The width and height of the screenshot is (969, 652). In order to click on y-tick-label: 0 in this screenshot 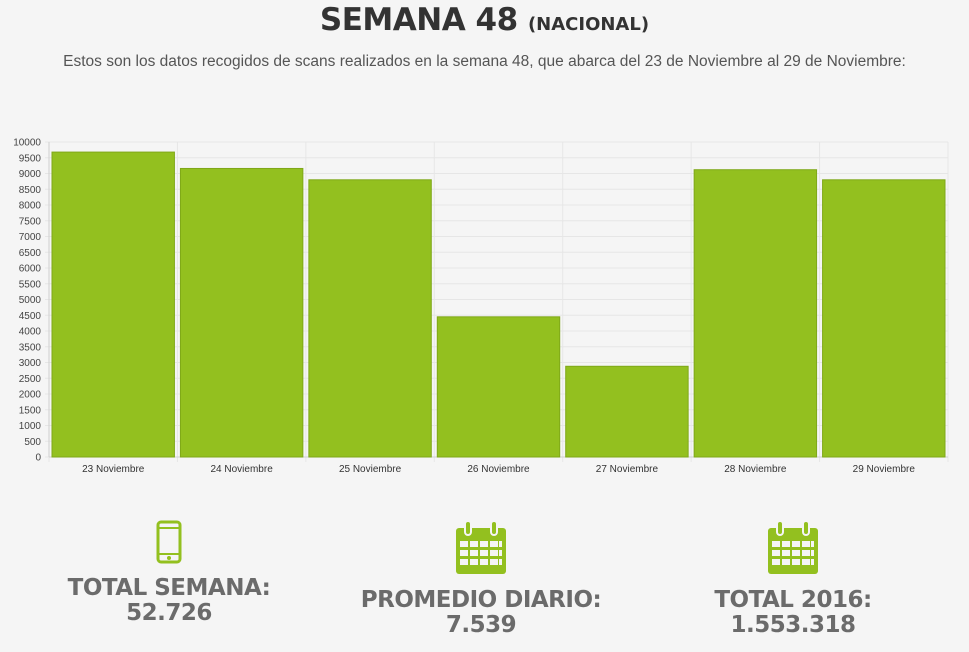, I will do `click(38, 458)`.